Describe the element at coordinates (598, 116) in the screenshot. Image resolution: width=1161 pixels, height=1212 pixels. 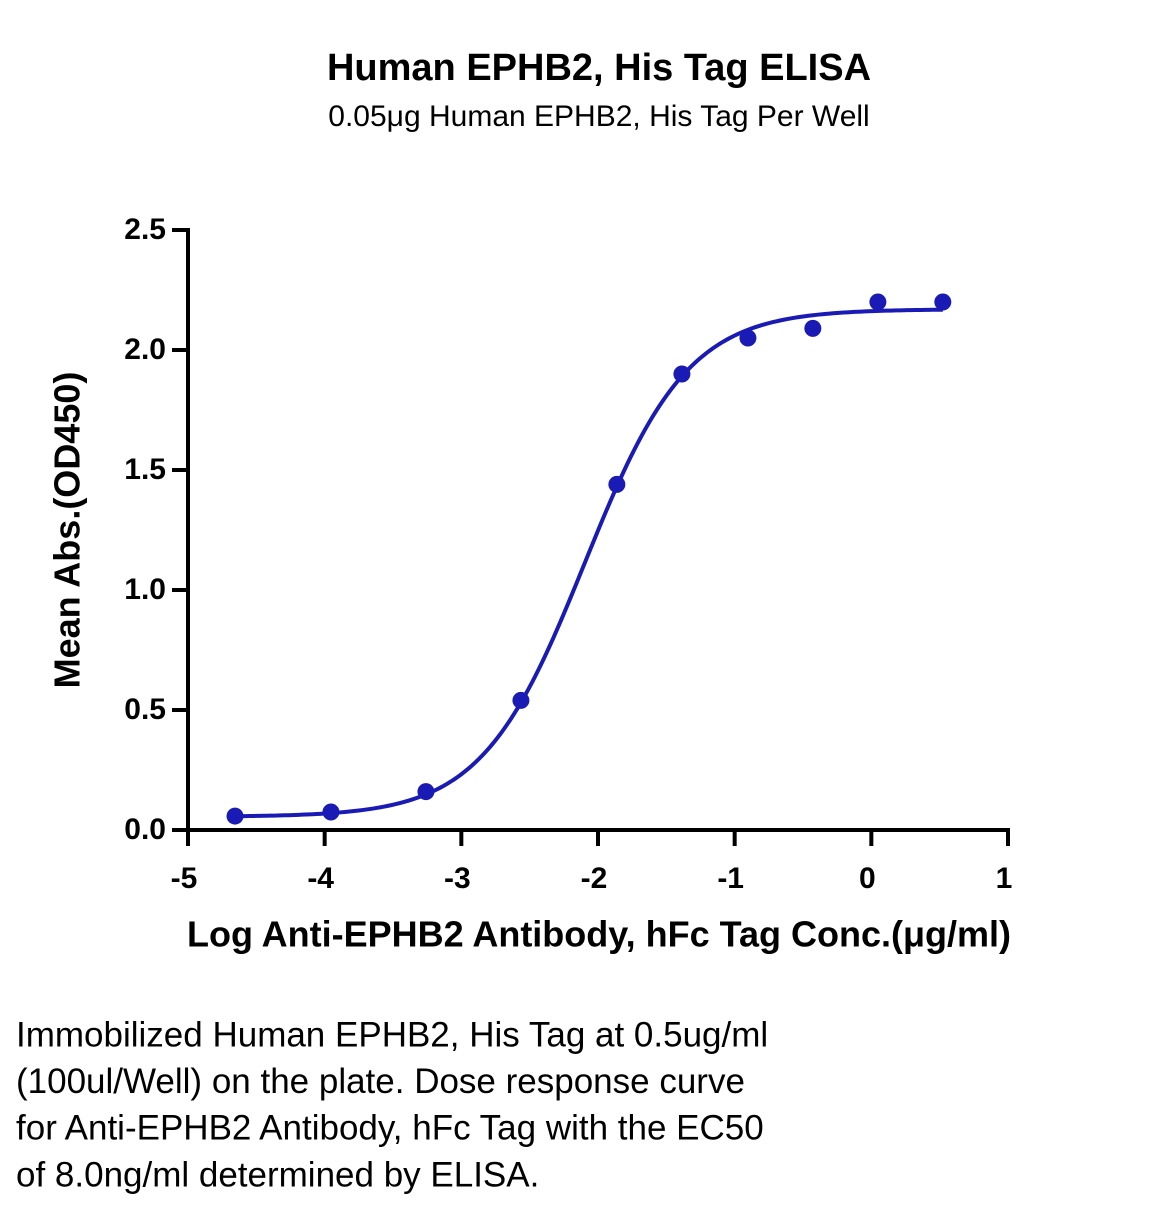
I see `chart-subtitle: 0.05μg Human EPHB2, His Tag Per Well` at that location.